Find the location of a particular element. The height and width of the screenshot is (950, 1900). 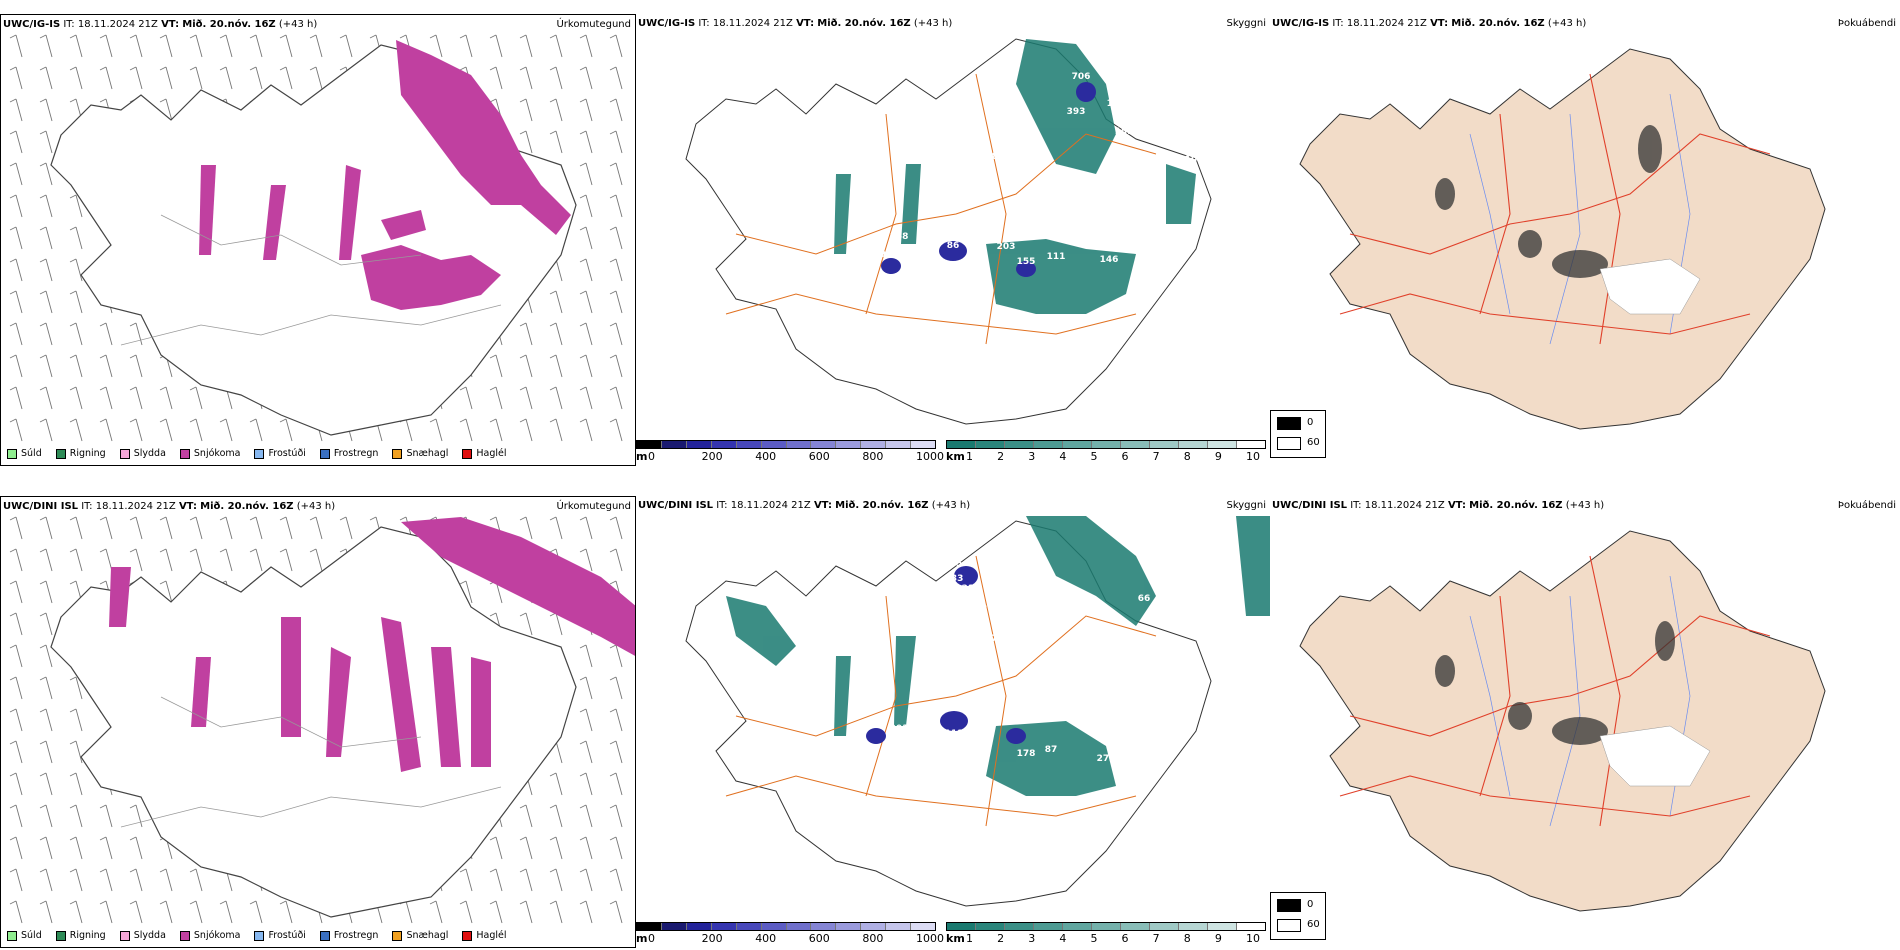

cloud-base-label: 66 is located at coordinates (1144, 599).